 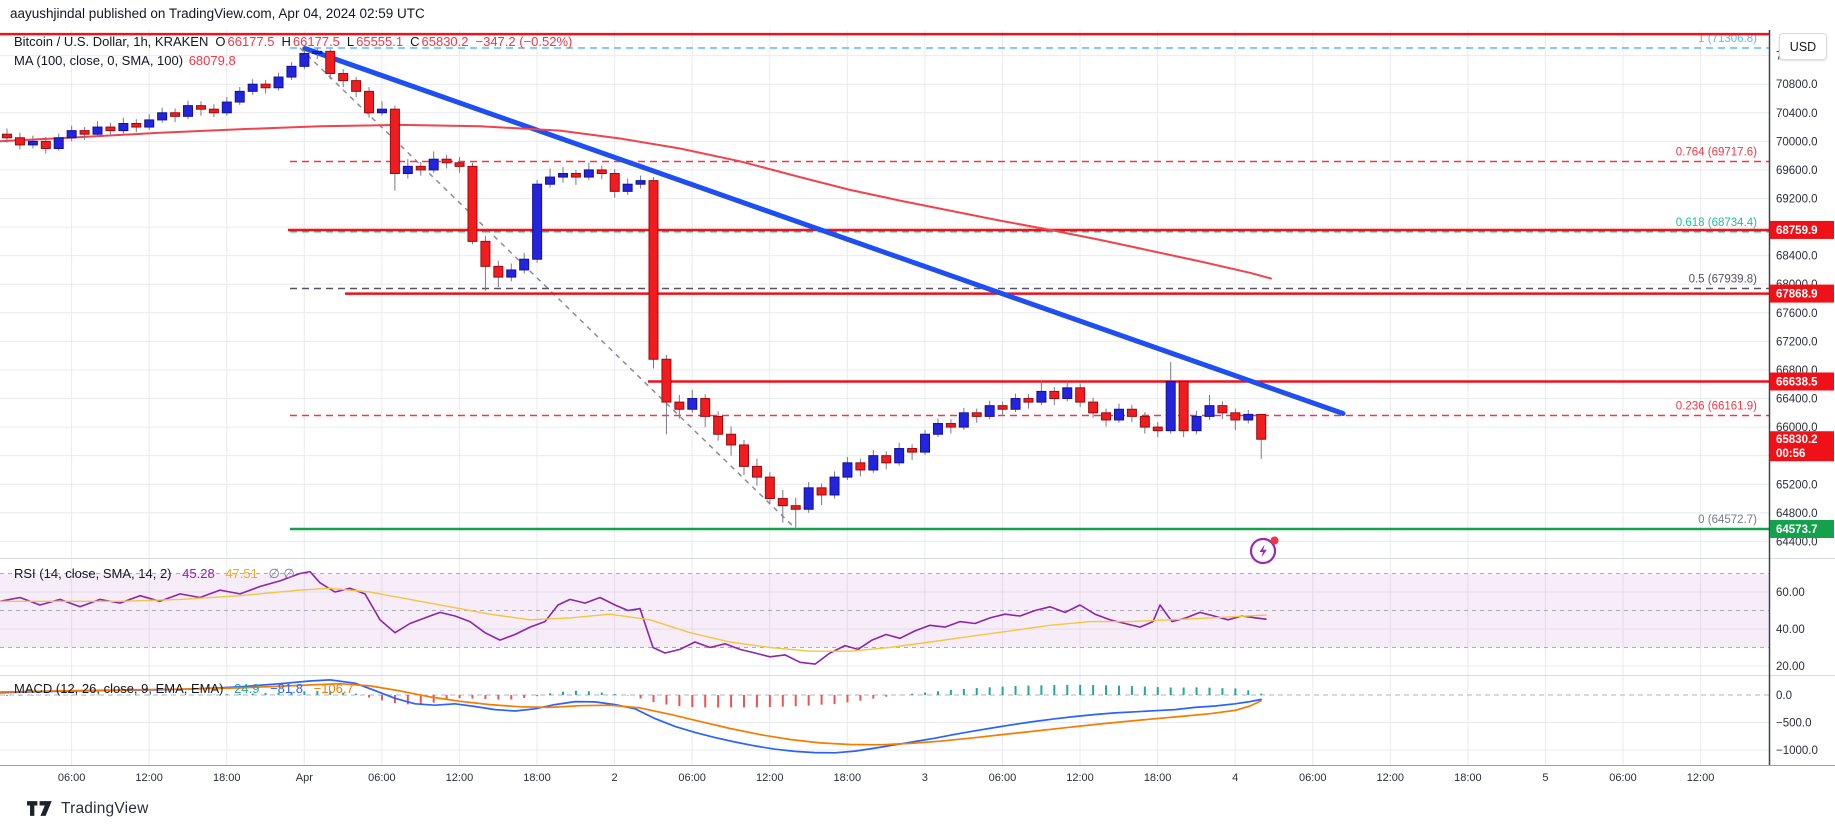 I want to click on close-label: C, so click(x=415, y=41).